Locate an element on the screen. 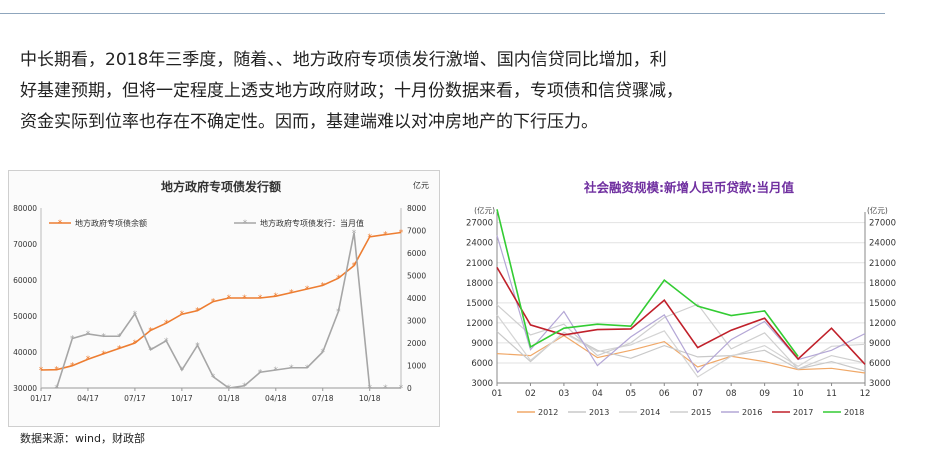 Image resolution: width=928 pixels, height=467 pixels. chart1-xtick-label: 04/18 is located at coordinates (276, 398).